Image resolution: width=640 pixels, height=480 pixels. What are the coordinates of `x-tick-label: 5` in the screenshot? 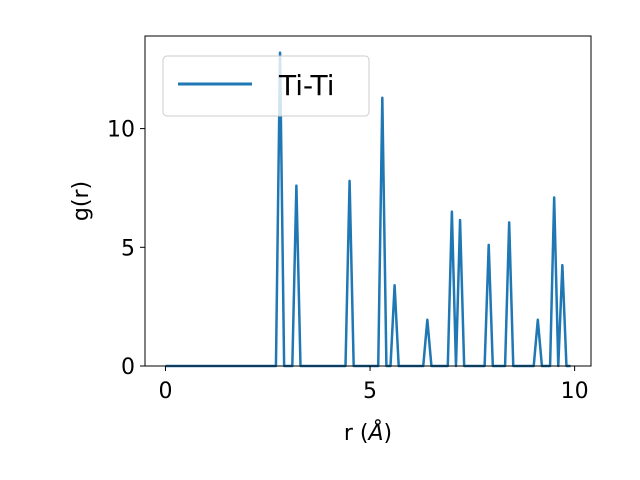 It's located at (370, 391).